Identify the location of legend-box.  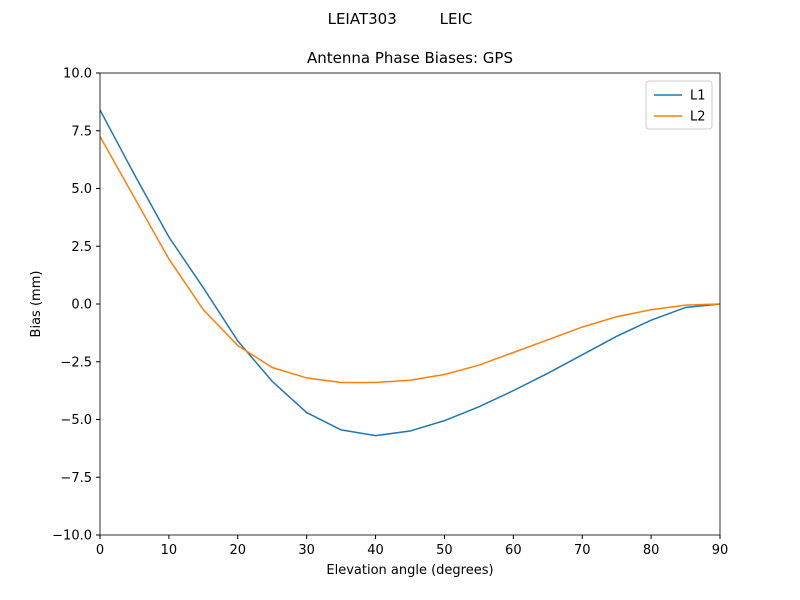
(679, 105).